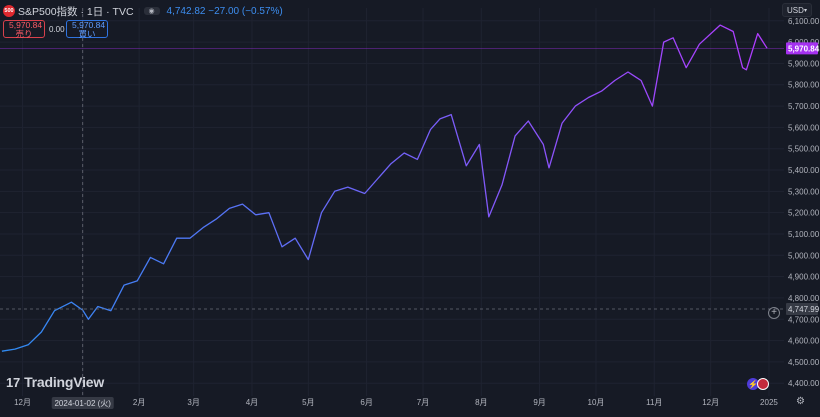 Image resolution: width=820 pixels, height=417 pixels. I want to click on x-tick-label: 2025, so click(769, 402).